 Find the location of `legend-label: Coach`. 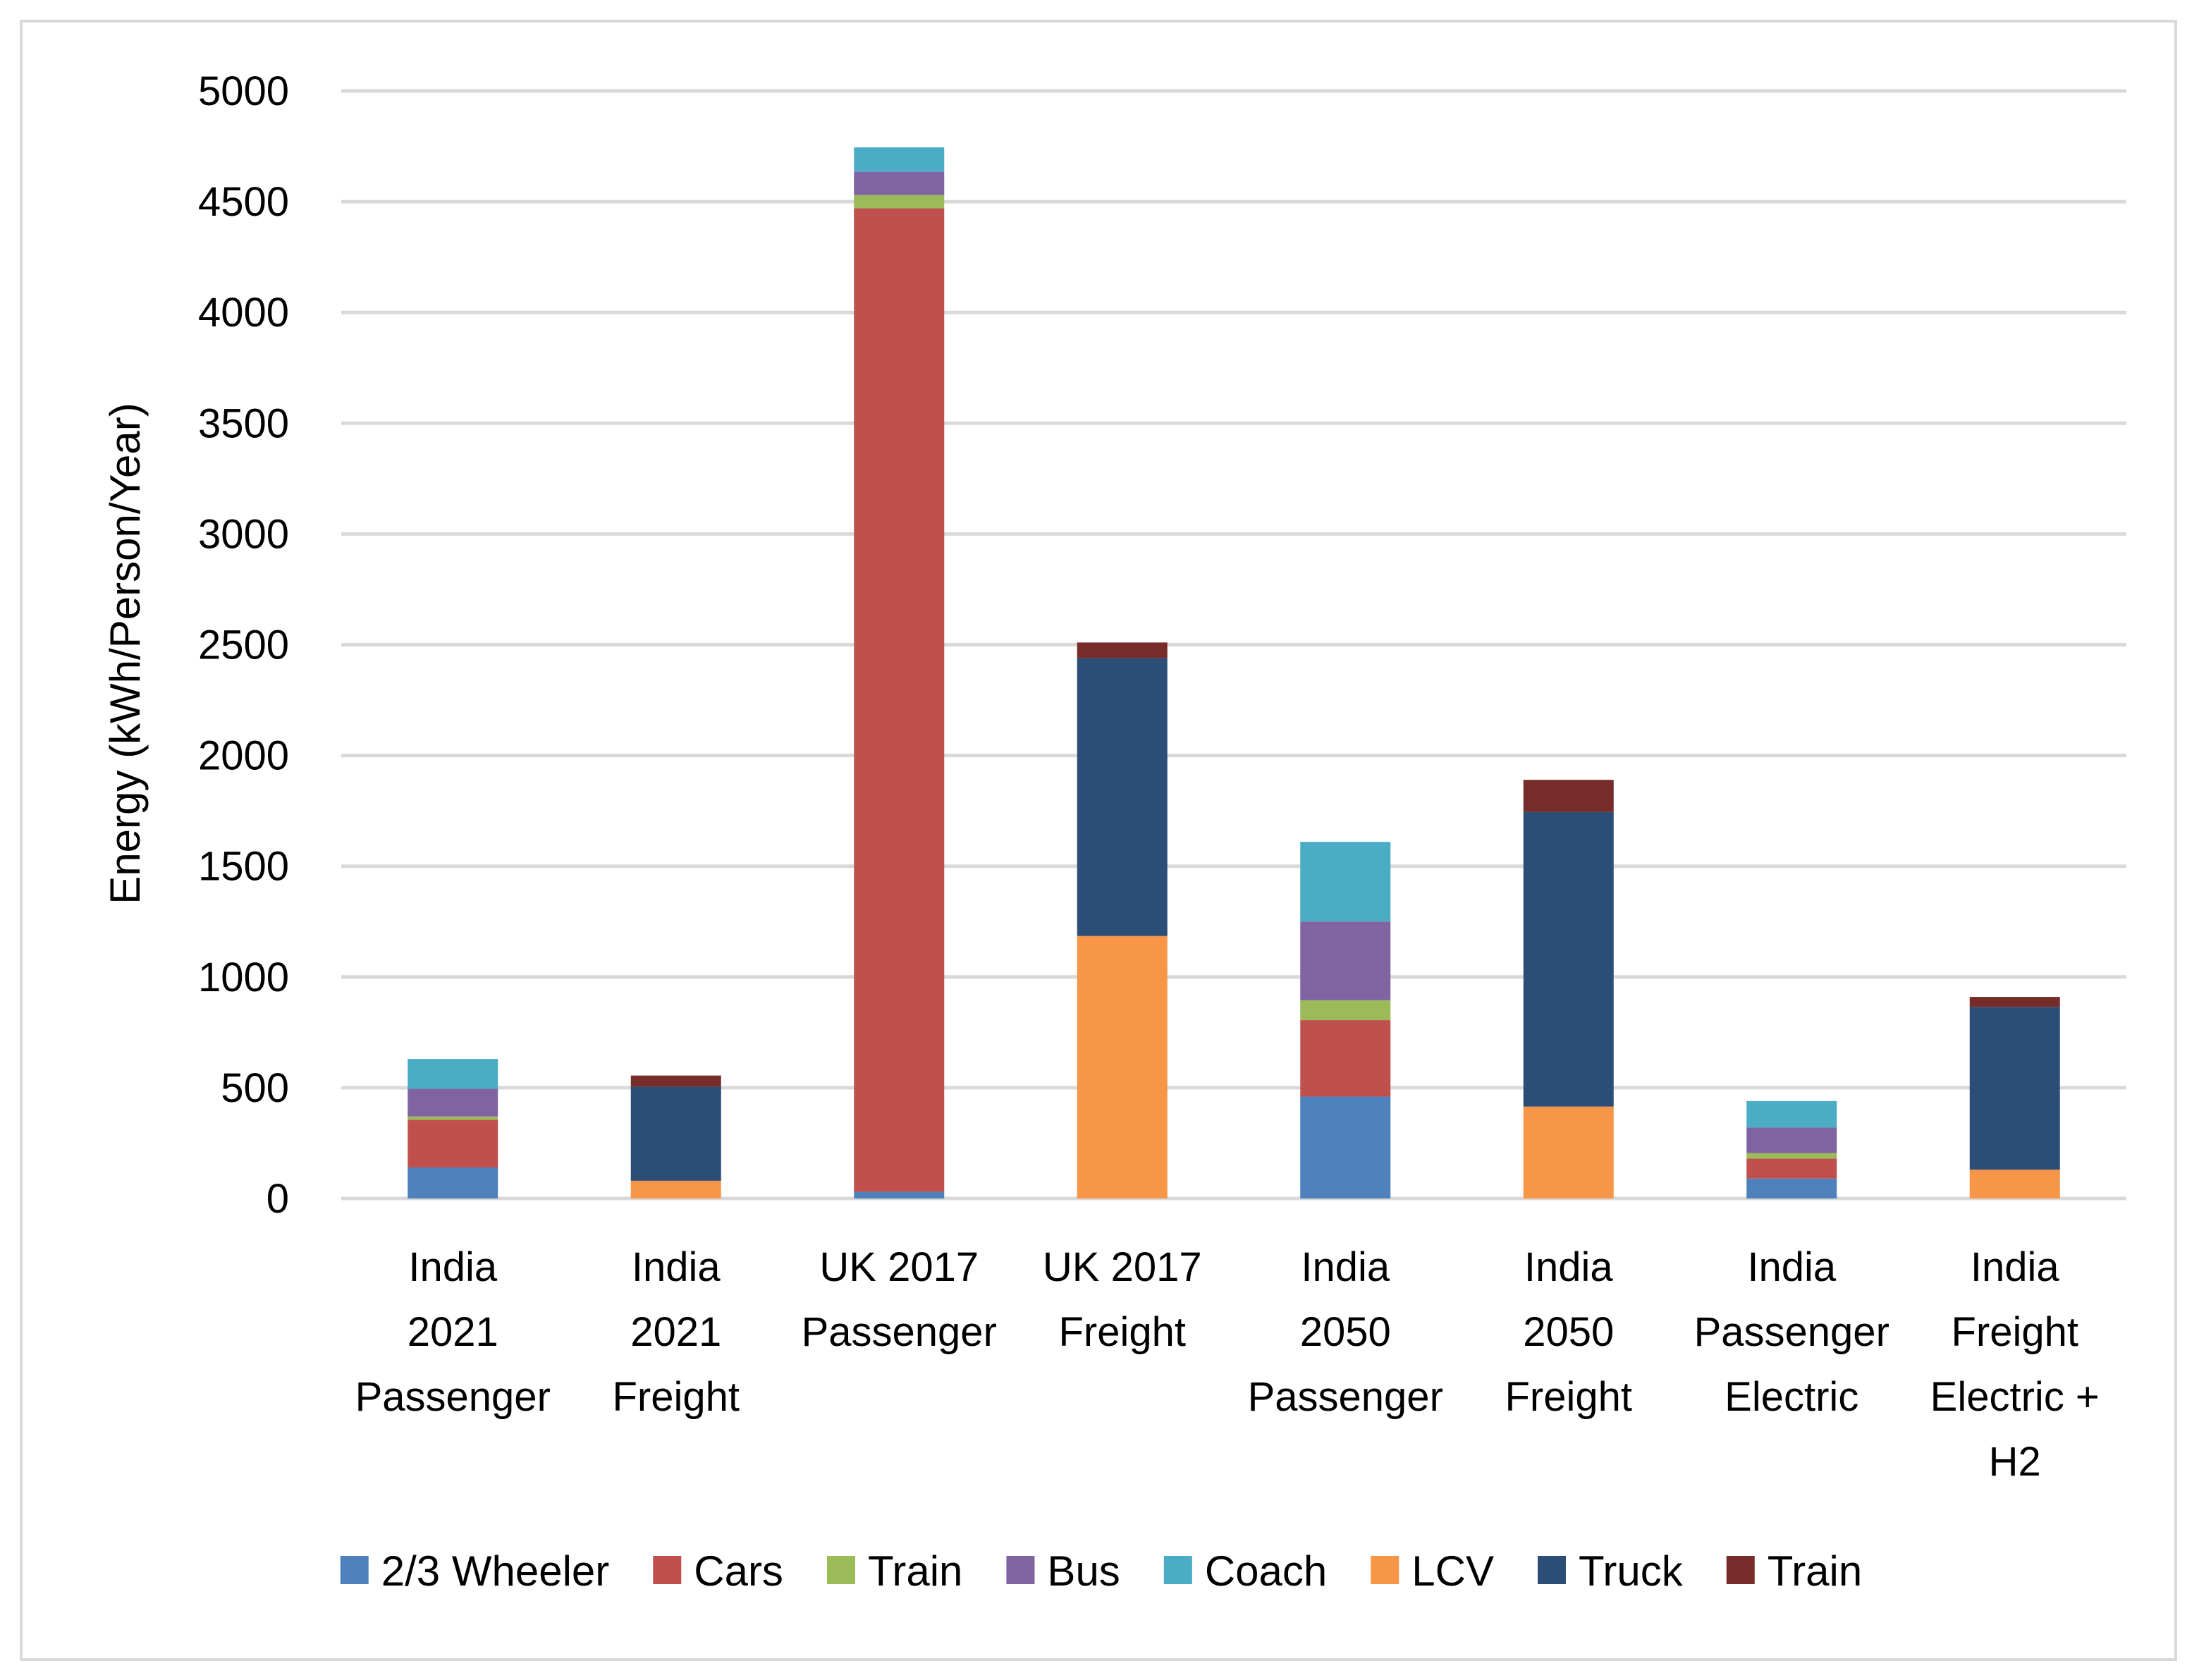

legend-label: Coach is located at coordinates (1266, 1571).